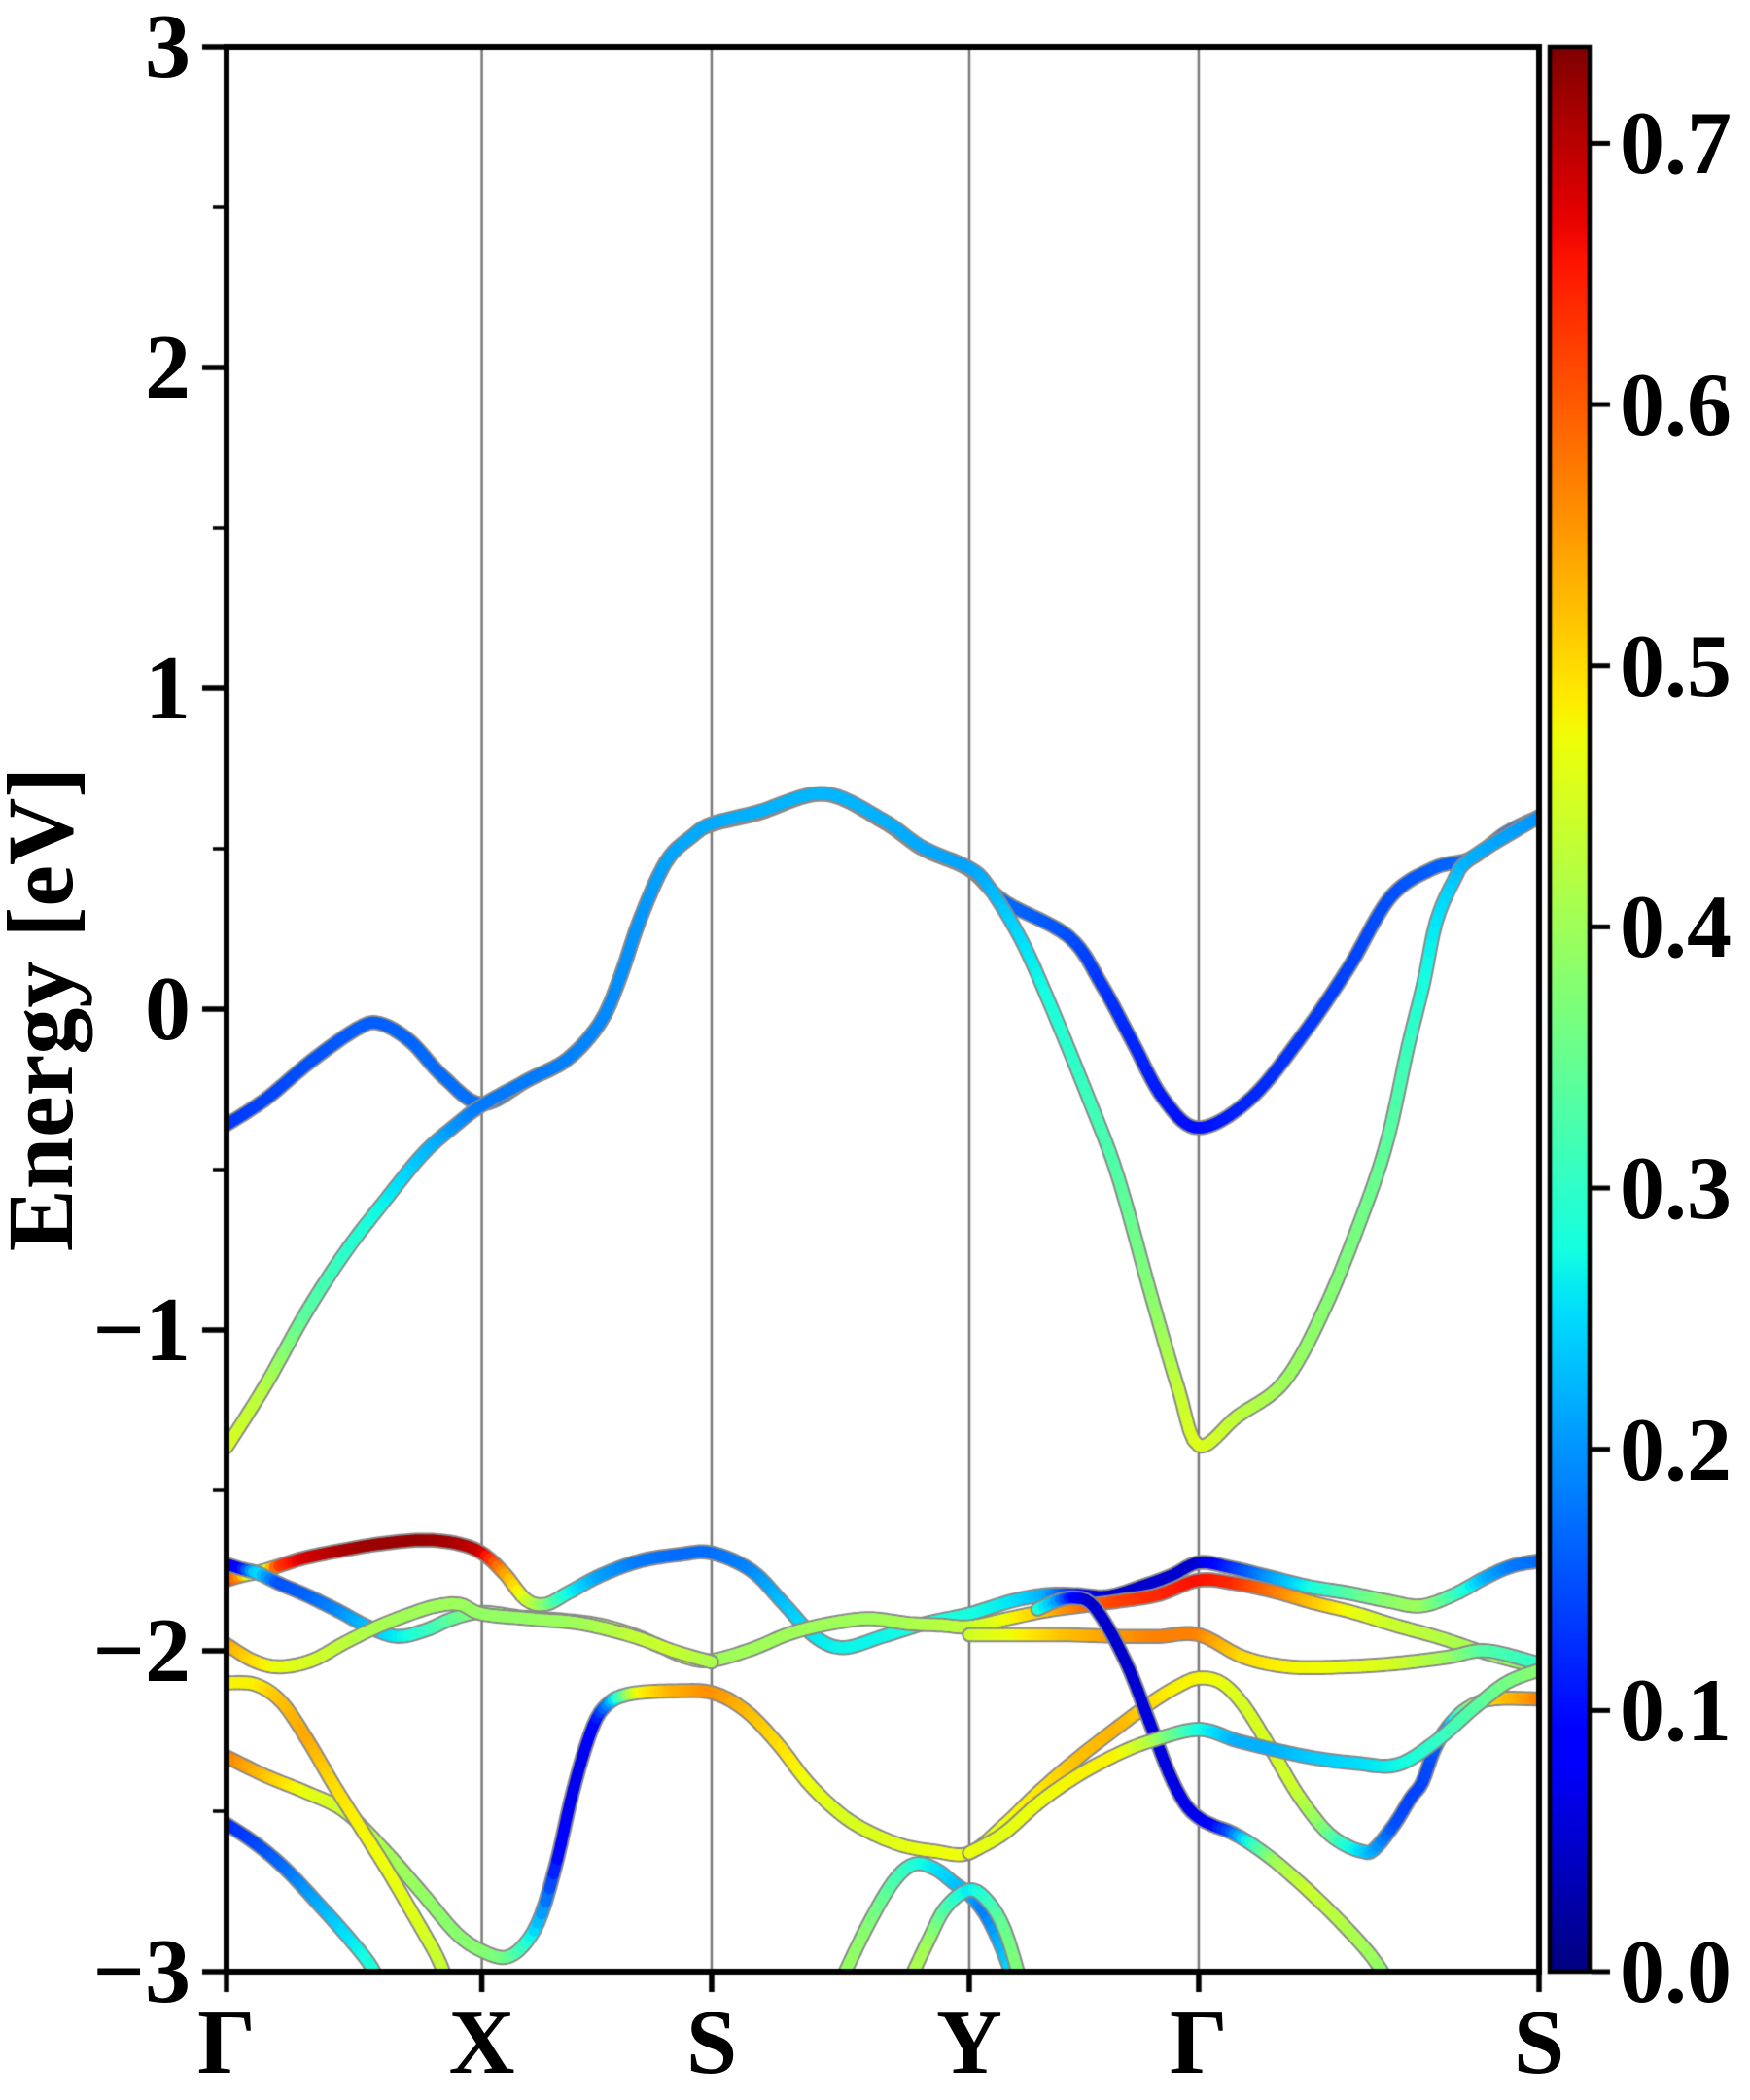  What do you see at coordinates (46, 1009) in the screenshot?
I see `y-axis-title: Energy [eV]` at bounding box center [46, 1009].